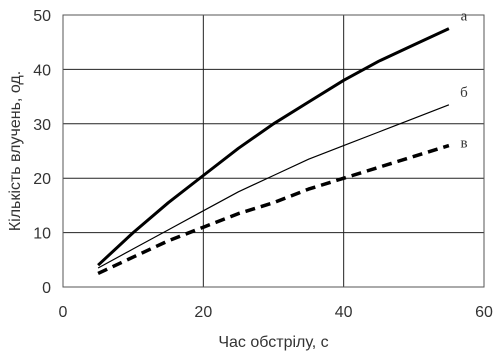 Image resolution: width=496 pixels, height=353 pixels. Describe the element at coordinates (46, 288) in the screenshot. I see `y-tick-label: 0` at that location.